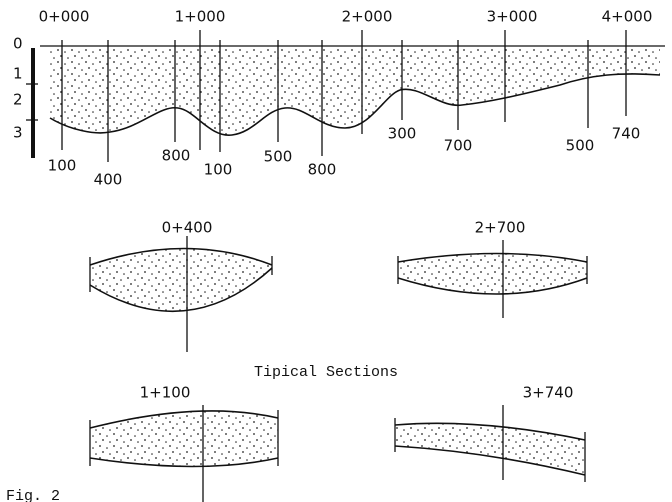 The width and height of the screenshot is (672, 502). I want to click on station-label: 300, so click(402, 134).